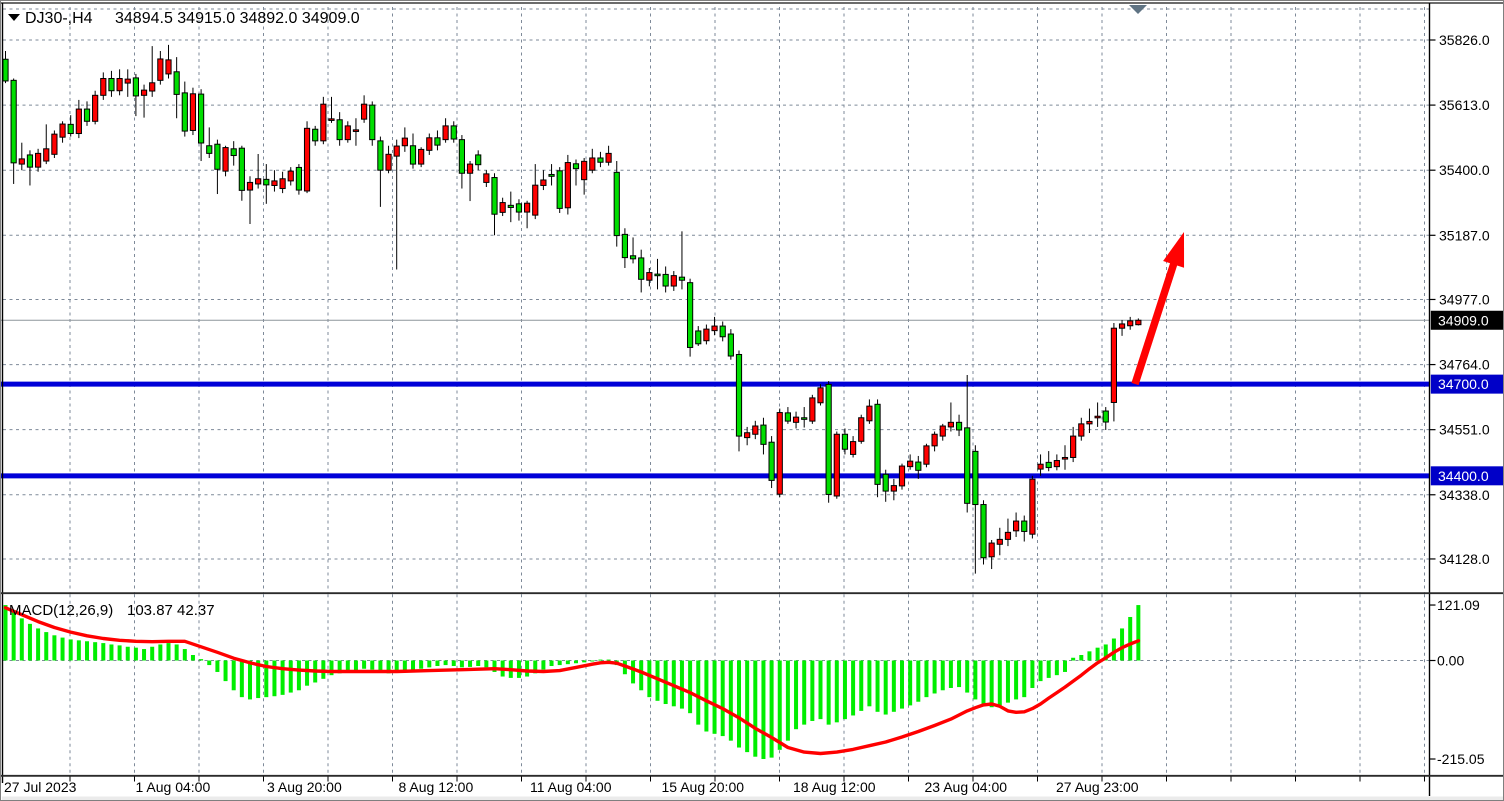  Describe the element at coordinates (1155, 321) in the screenshot. I see `trend-arrow-shaft` at that location.